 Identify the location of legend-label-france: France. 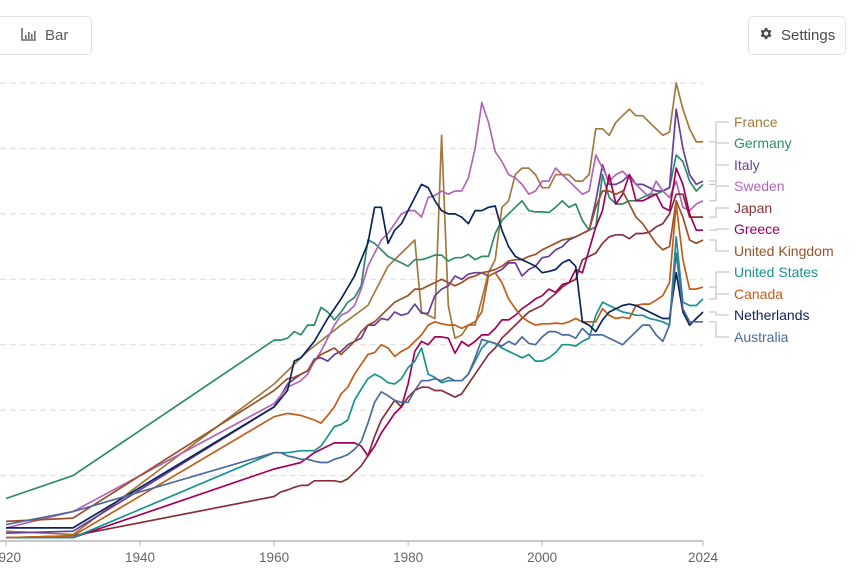
(756, 122).